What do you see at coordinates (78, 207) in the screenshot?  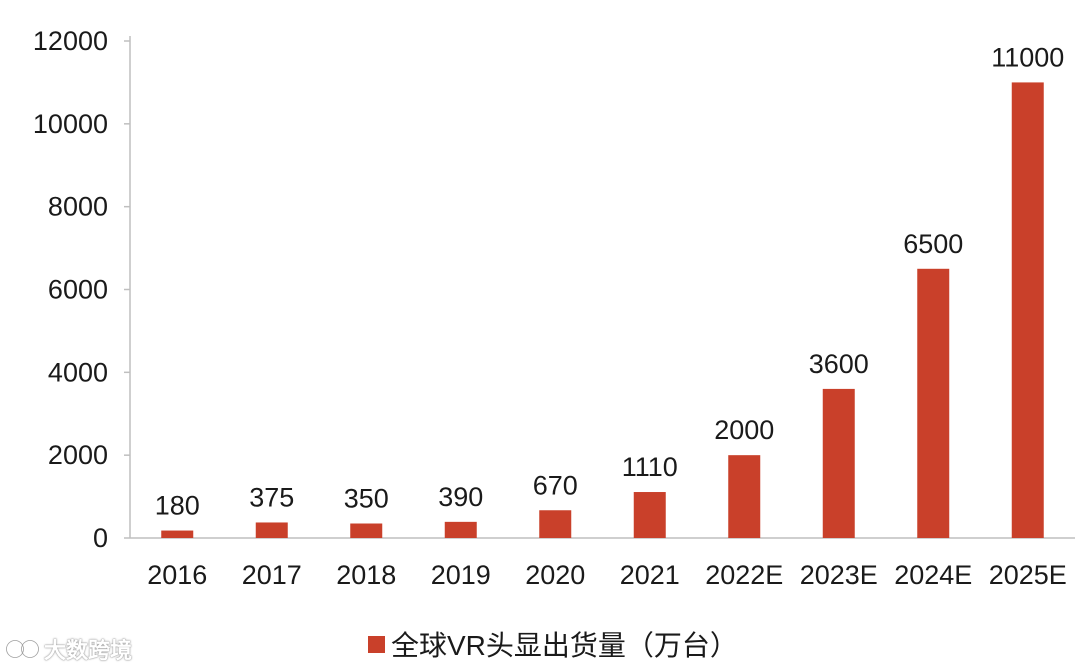 I see `y-tick-label: 8000` at bounding box center [78, 207].